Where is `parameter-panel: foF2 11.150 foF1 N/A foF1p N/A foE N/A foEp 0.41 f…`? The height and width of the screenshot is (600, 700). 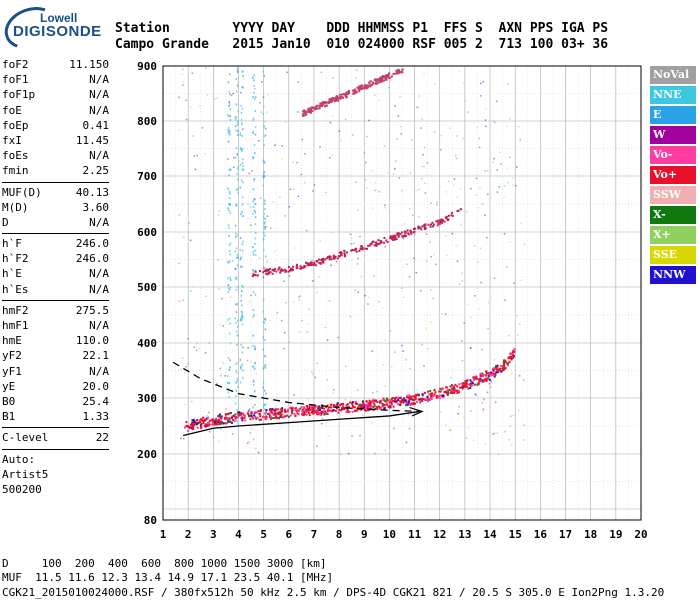
parameter-panel: foF2 11.150 foF1 N/A foF1p N/A foE N/A foEp 0.41 f… is located at coordinates (55, 278).